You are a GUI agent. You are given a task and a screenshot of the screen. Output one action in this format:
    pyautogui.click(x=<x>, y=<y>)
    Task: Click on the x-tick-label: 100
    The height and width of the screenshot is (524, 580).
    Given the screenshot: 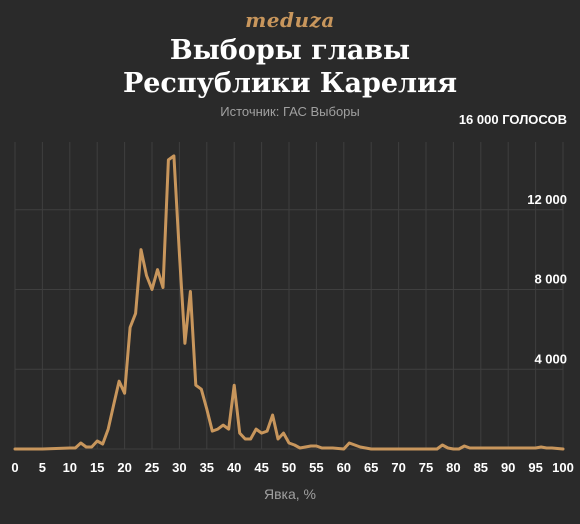 What is the action you would take?
    pyautogui.click(x=563, y=467)
    